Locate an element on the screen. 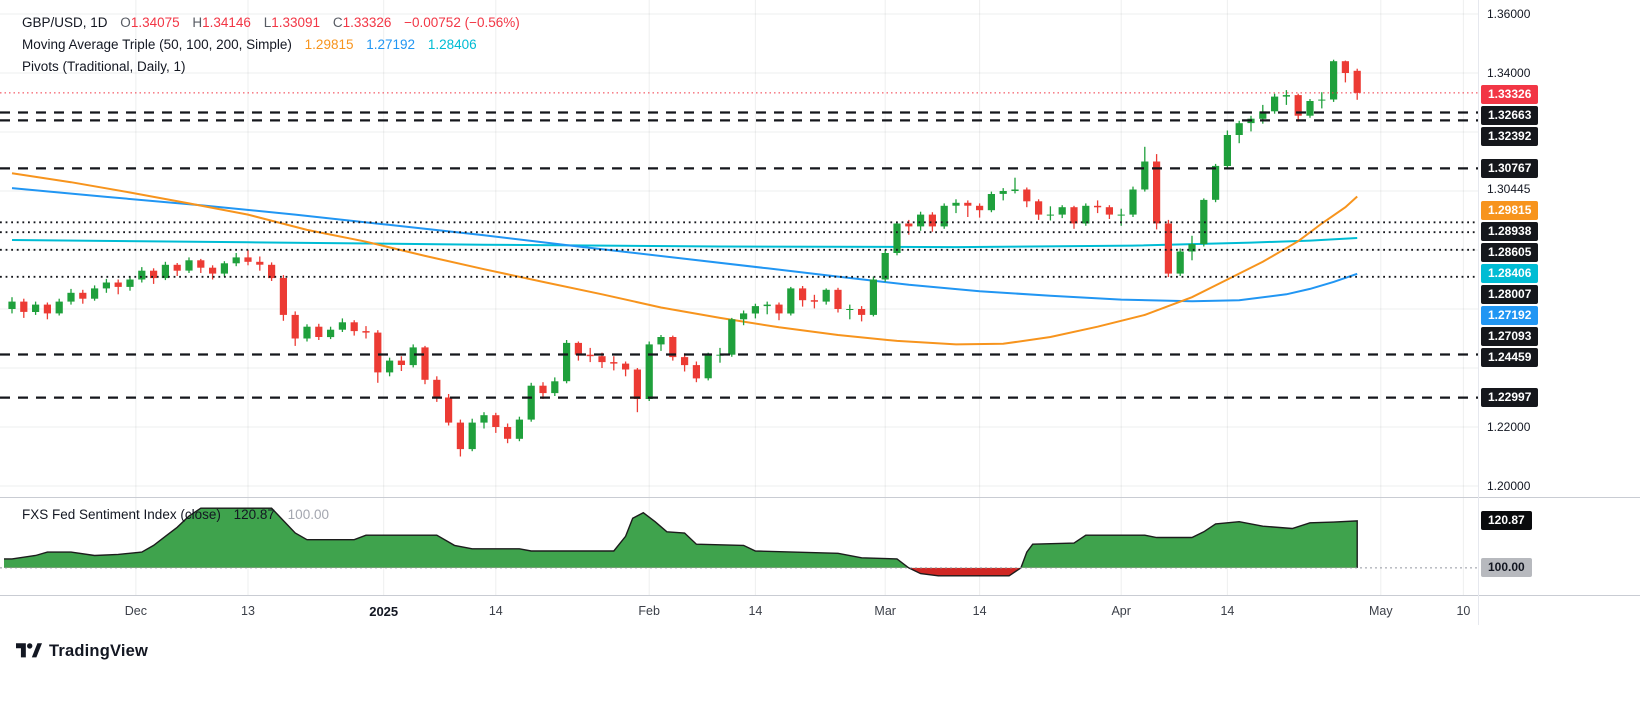  price-axis-label: 1.22000 is located at coordinates (1509, 426).